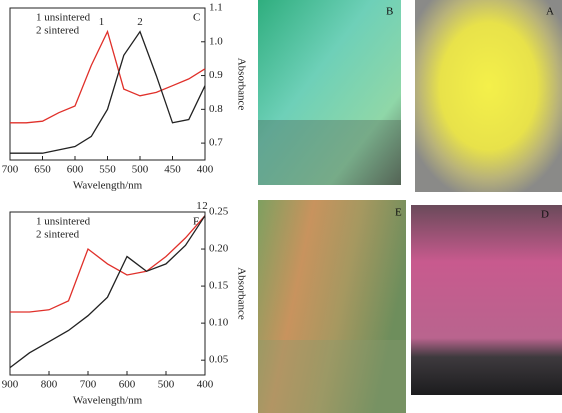 Image resolution: width=562 pixels, height=413 pixels. What do you see at coordinates (216, 41) in the screenshot?
I see `y-tick-label: 1.0` at bounding box center [216, 41].